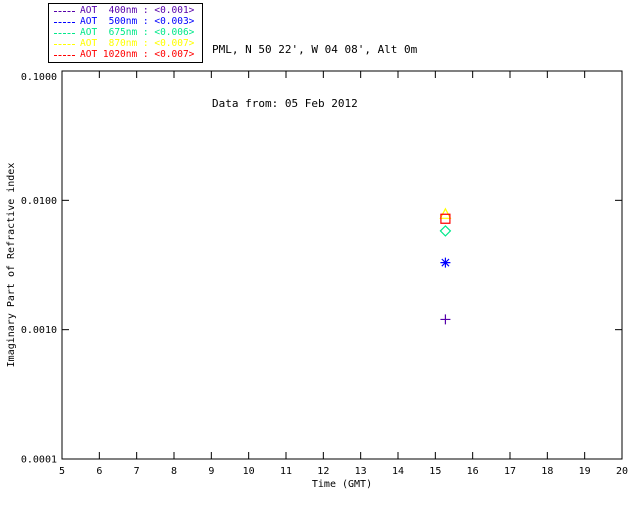 Image resolution: width=640 pixels, height=512 pixels. Describe the element at coordinates (64, 22) in the screenshot. I see `legend-dash-500nm` at that location.